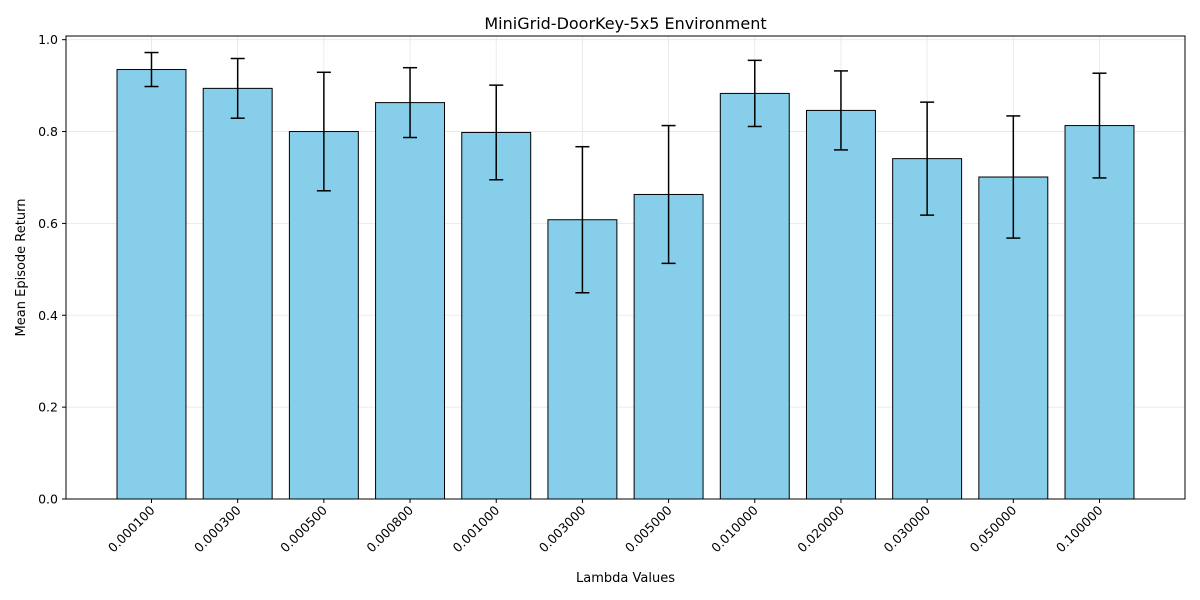 This screenshot has height=600, width=1200. What do you see at coordinates (217, 528) in the screenshot?
I see `x-tick-label: 0.000300` at bounding box center [217, 528].